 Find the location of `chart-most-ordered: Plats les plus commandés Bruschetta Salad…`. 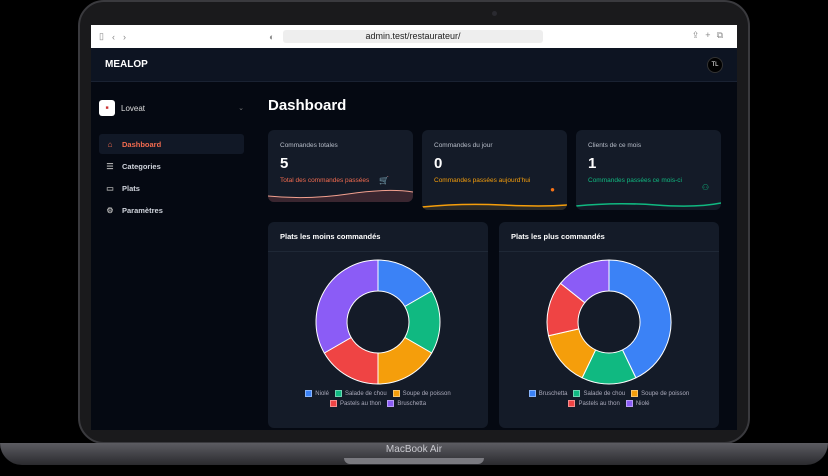

chart-most-ordered: Plats les plus commandés Bruschetta Salad… is located at coordinates (609, 325).